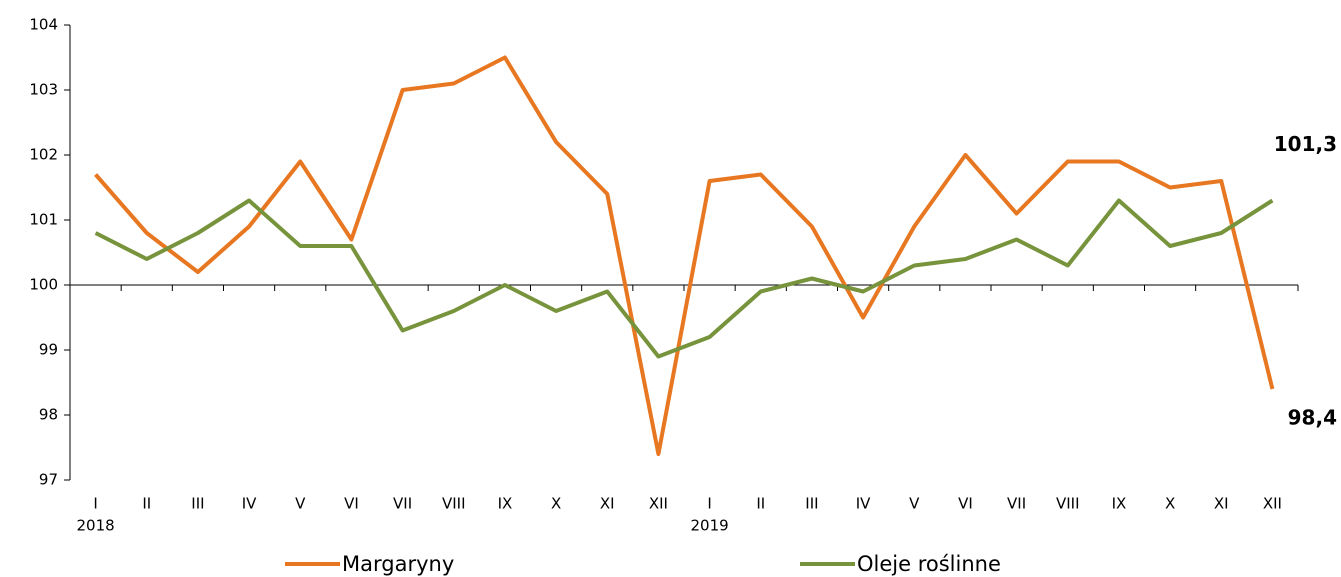 The image size is (1341, 577). What do you see at coordinates (43, 285) in the screenshot?
I see `y-tick-label: 100` at bounding box center [43, 285].